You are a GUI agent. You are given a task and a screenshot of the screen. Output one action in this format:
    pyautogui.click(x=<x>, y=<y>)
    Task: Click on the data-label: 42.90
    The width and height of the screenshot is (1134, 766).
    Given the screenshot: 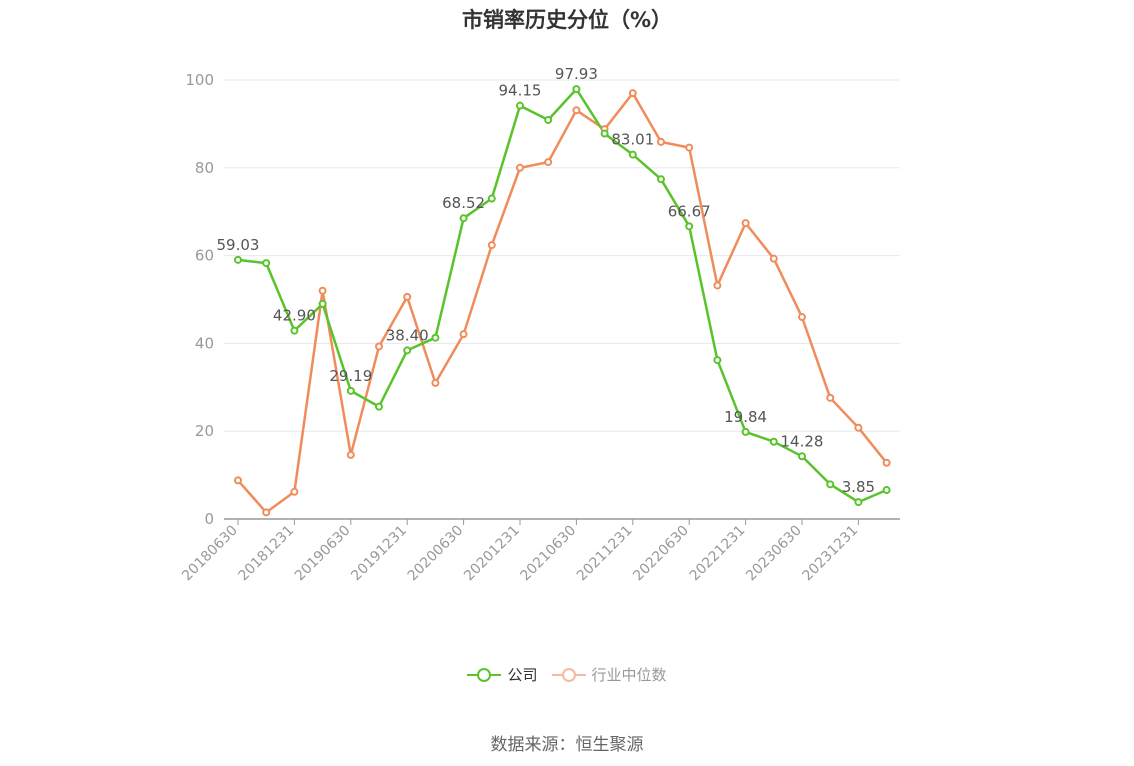 What is the action you would take?
    pyautogui.click(x=294, y=316)
    